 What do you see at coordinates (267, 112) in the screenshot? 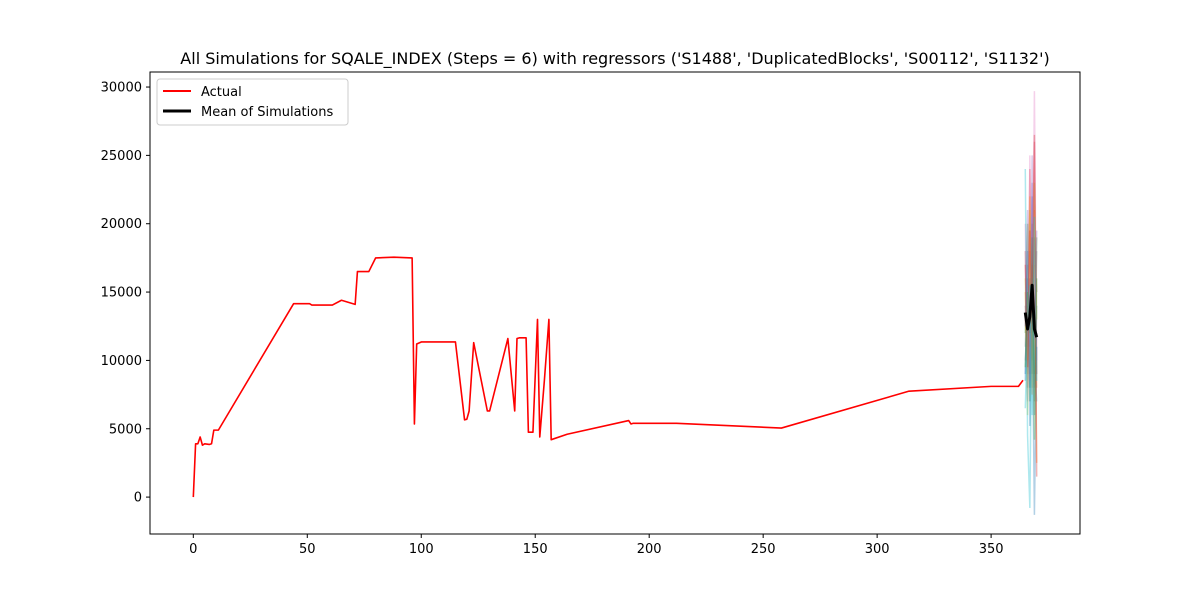
I see `legend-label-mean: Mean of Simulations` at bounding box center [267, 112].